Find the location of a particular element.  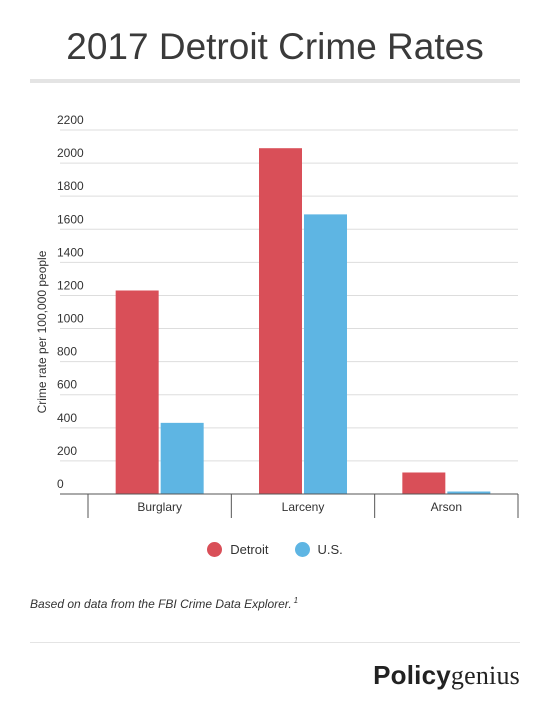

bar-larceny-us is located at coordinates (325, 354).